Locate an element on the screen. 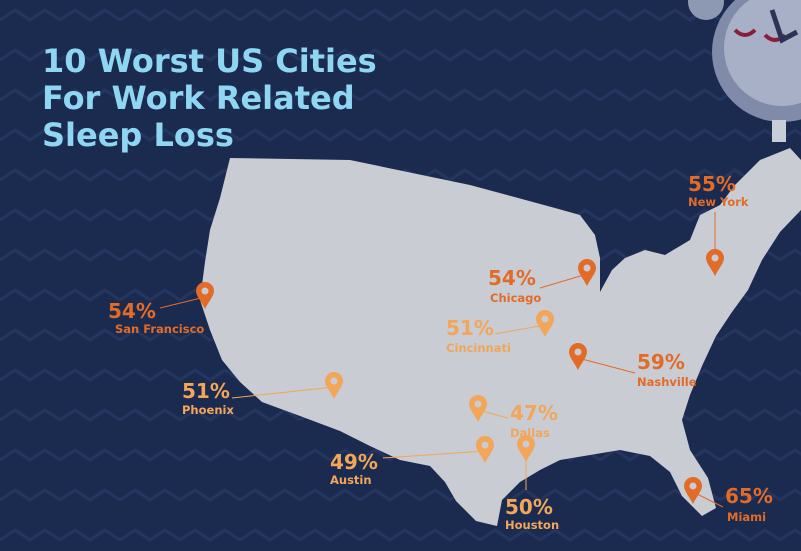 This screenshot has height=551, width=801. city-name: Austin is located at coordinates (351, 480).